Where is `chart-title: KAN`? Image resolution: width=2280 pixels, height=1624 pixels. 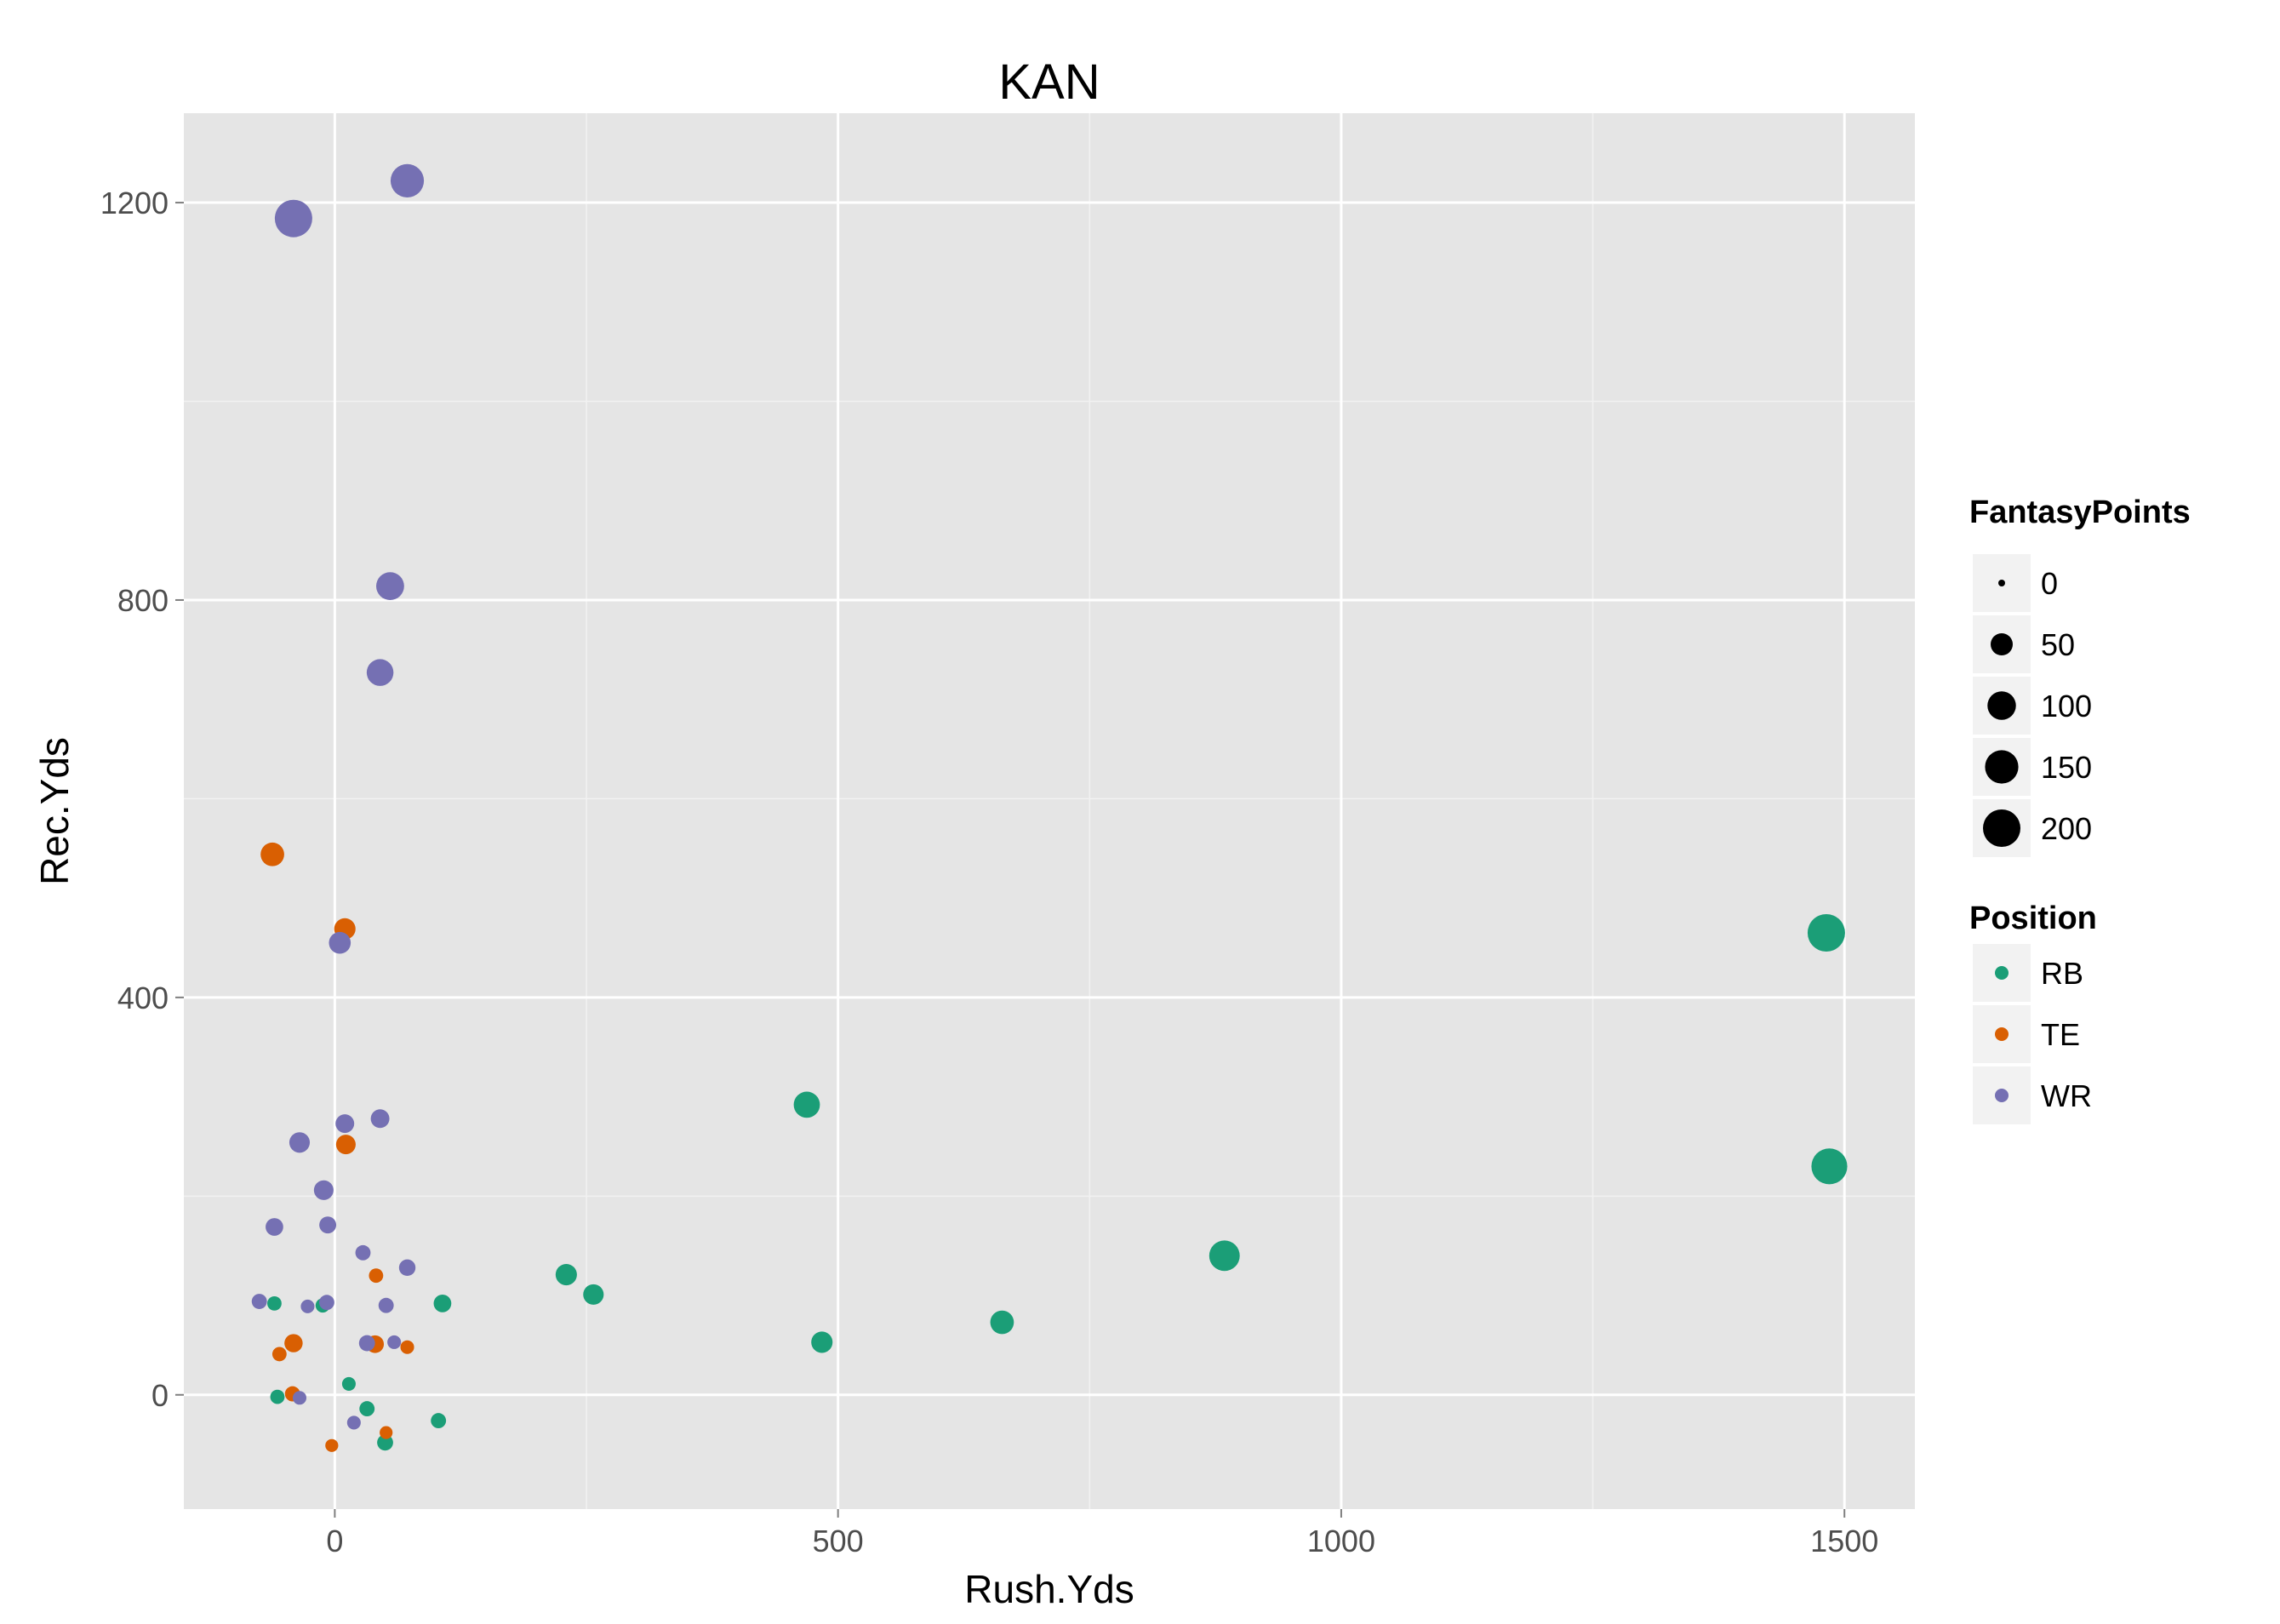
chart-title: KAN is located at coordinates (1049, 82).